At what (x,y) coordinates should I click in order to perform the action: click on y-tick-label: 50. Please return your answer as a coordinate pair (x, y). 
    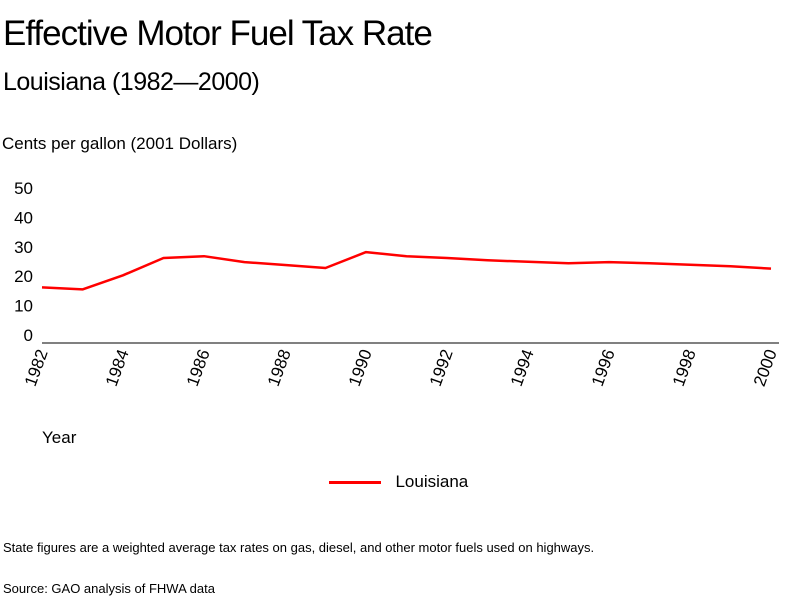
    Looking at the image, I should click on (23, 188).